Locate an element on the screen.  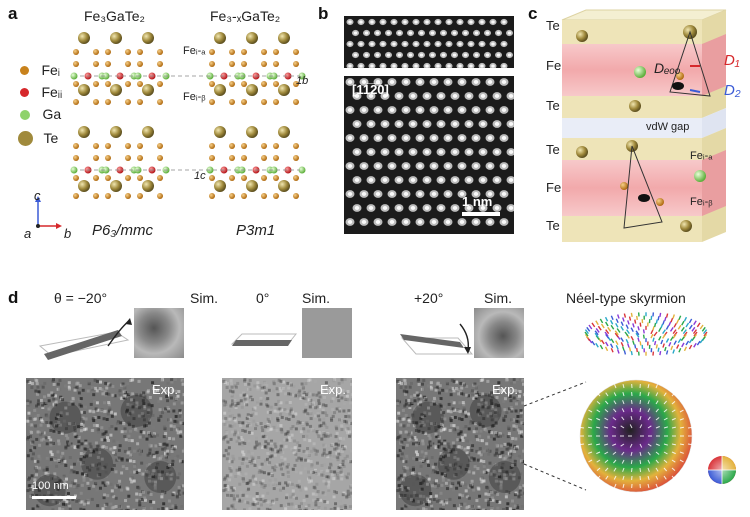
layer-label-fe-2: Fe is located at coordinates (554, 187).